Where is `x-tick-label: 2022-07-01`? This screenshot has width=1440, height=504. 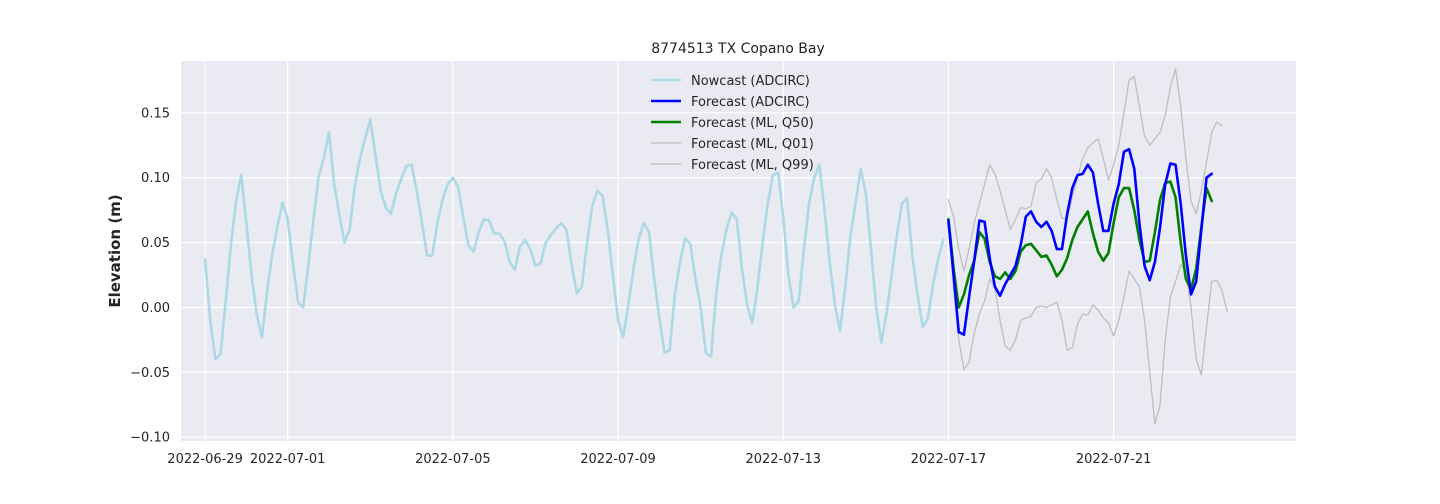
x-tick-label: 2022-07-01 is located at coordinates (288, 459).